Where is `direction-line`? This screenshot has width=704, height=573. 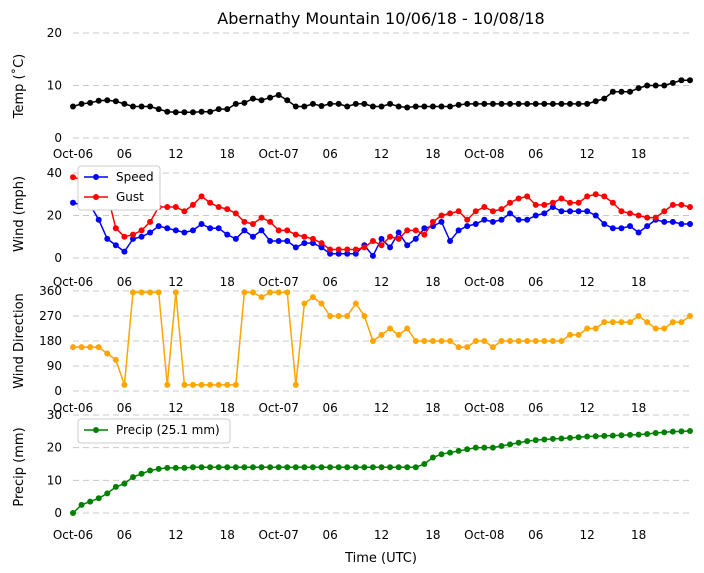
direction-line is located at coordinates (382, 338).